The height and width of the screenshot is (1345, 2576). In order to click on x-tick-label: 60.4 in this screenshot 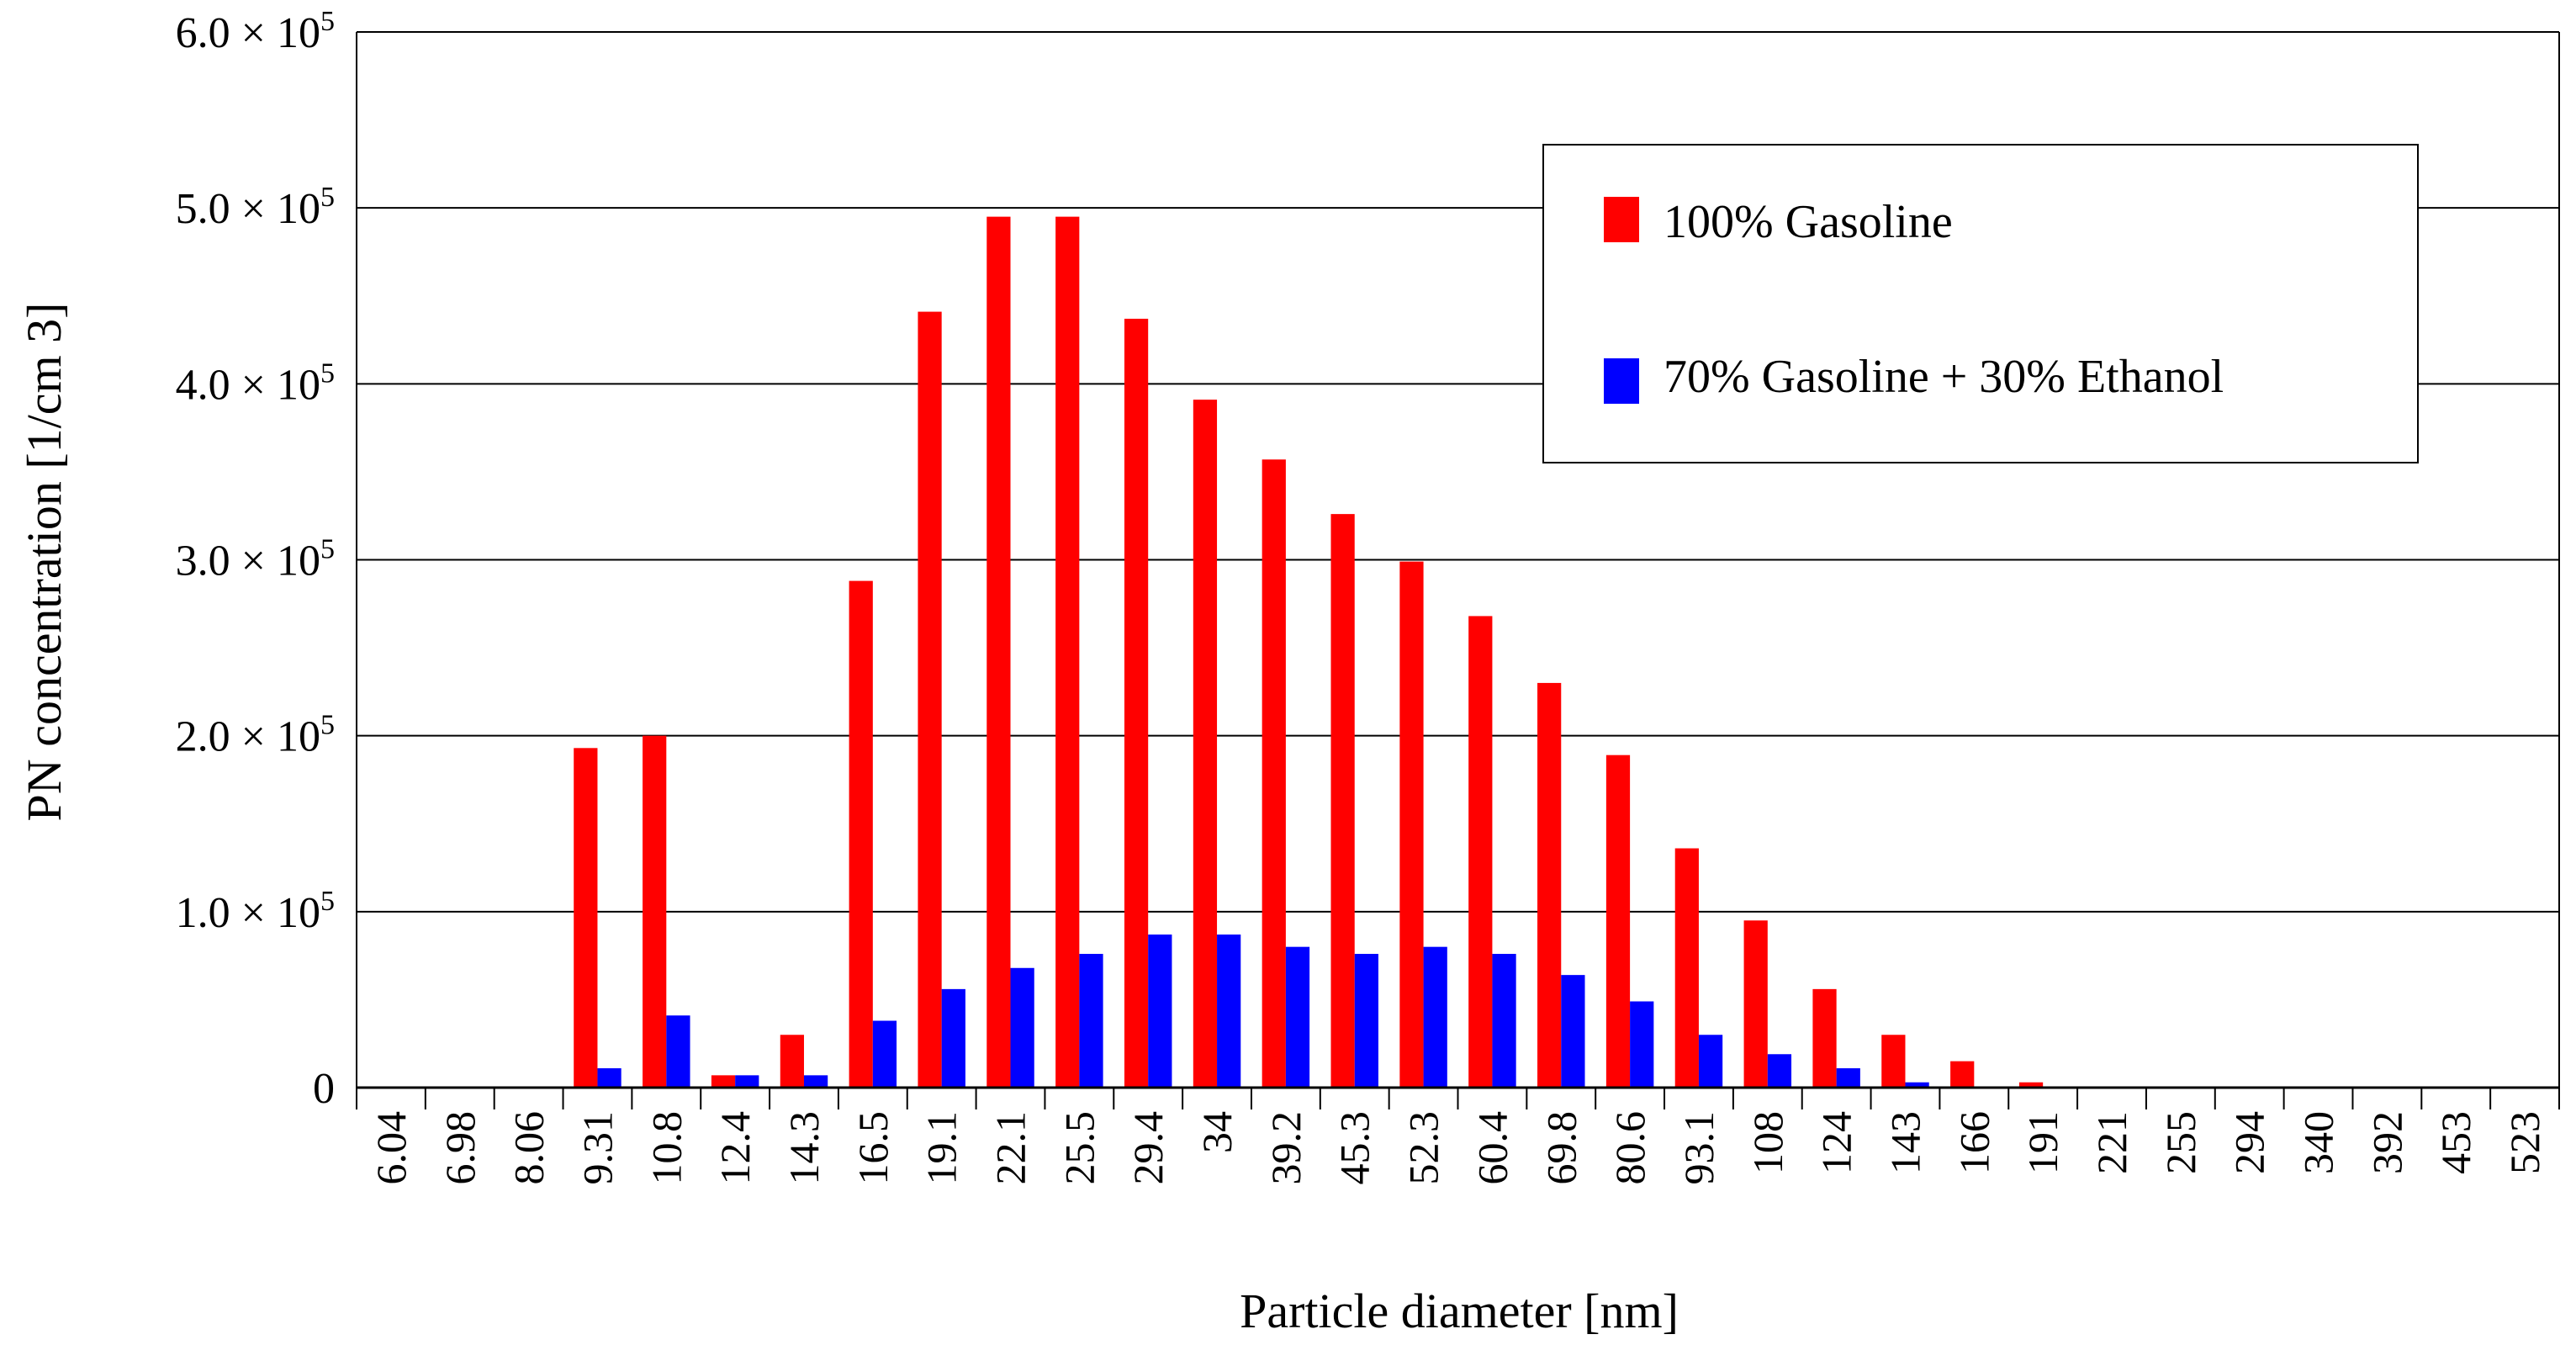, I will do `click(1491, 1148)`.